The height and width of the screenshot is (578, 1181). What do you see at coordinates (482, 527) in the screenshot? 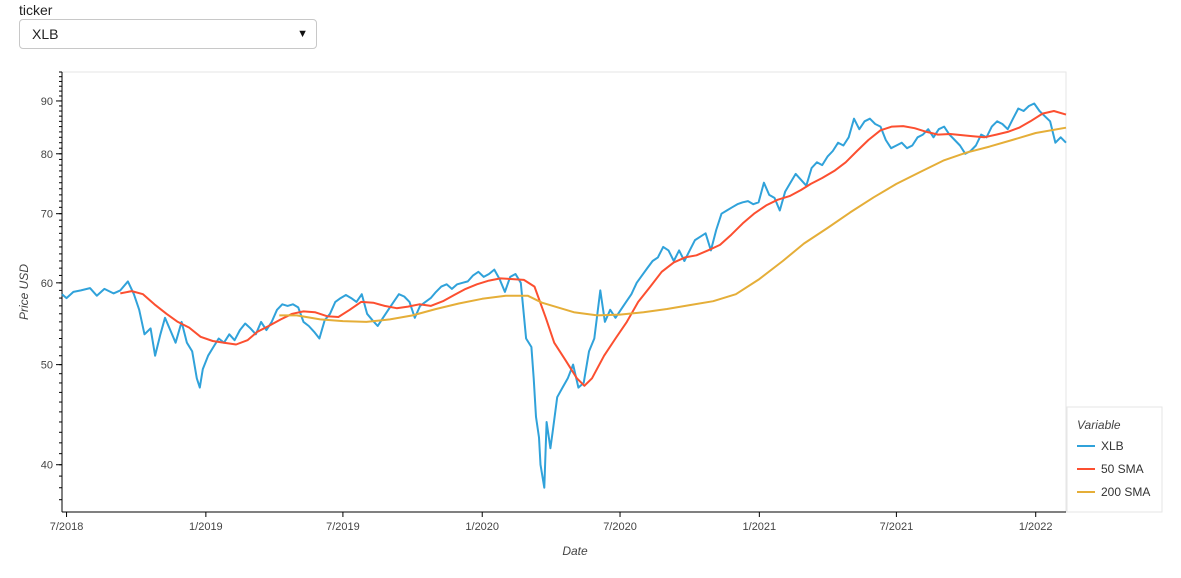
I see `x-tick-label: 1/2020` at bounding box center [482, 527].